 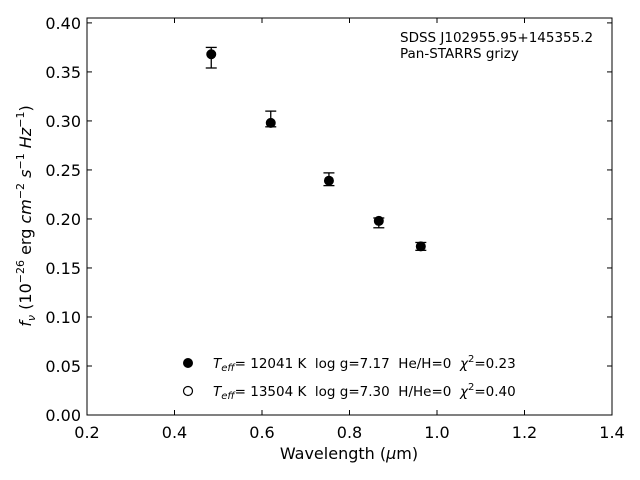 I want to click on y-tick-label: 0.25, so click(x=63, y=170).